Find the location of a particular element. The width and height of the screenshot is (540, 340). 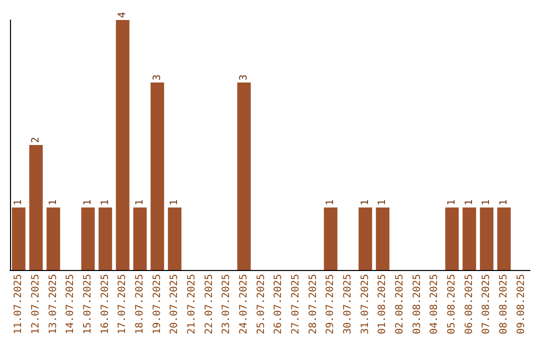

x-tick-label: 21.07.2025 is located at coordinates (192, 304).